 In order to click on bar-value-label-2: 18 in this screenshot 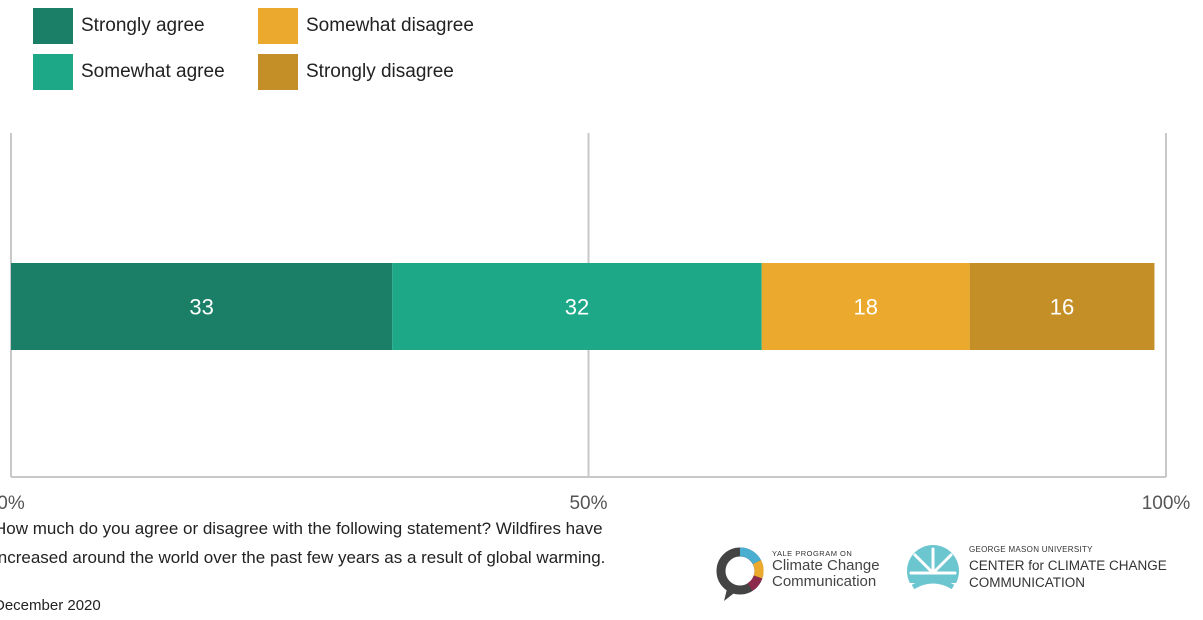, I will do `click(865, 307)`.